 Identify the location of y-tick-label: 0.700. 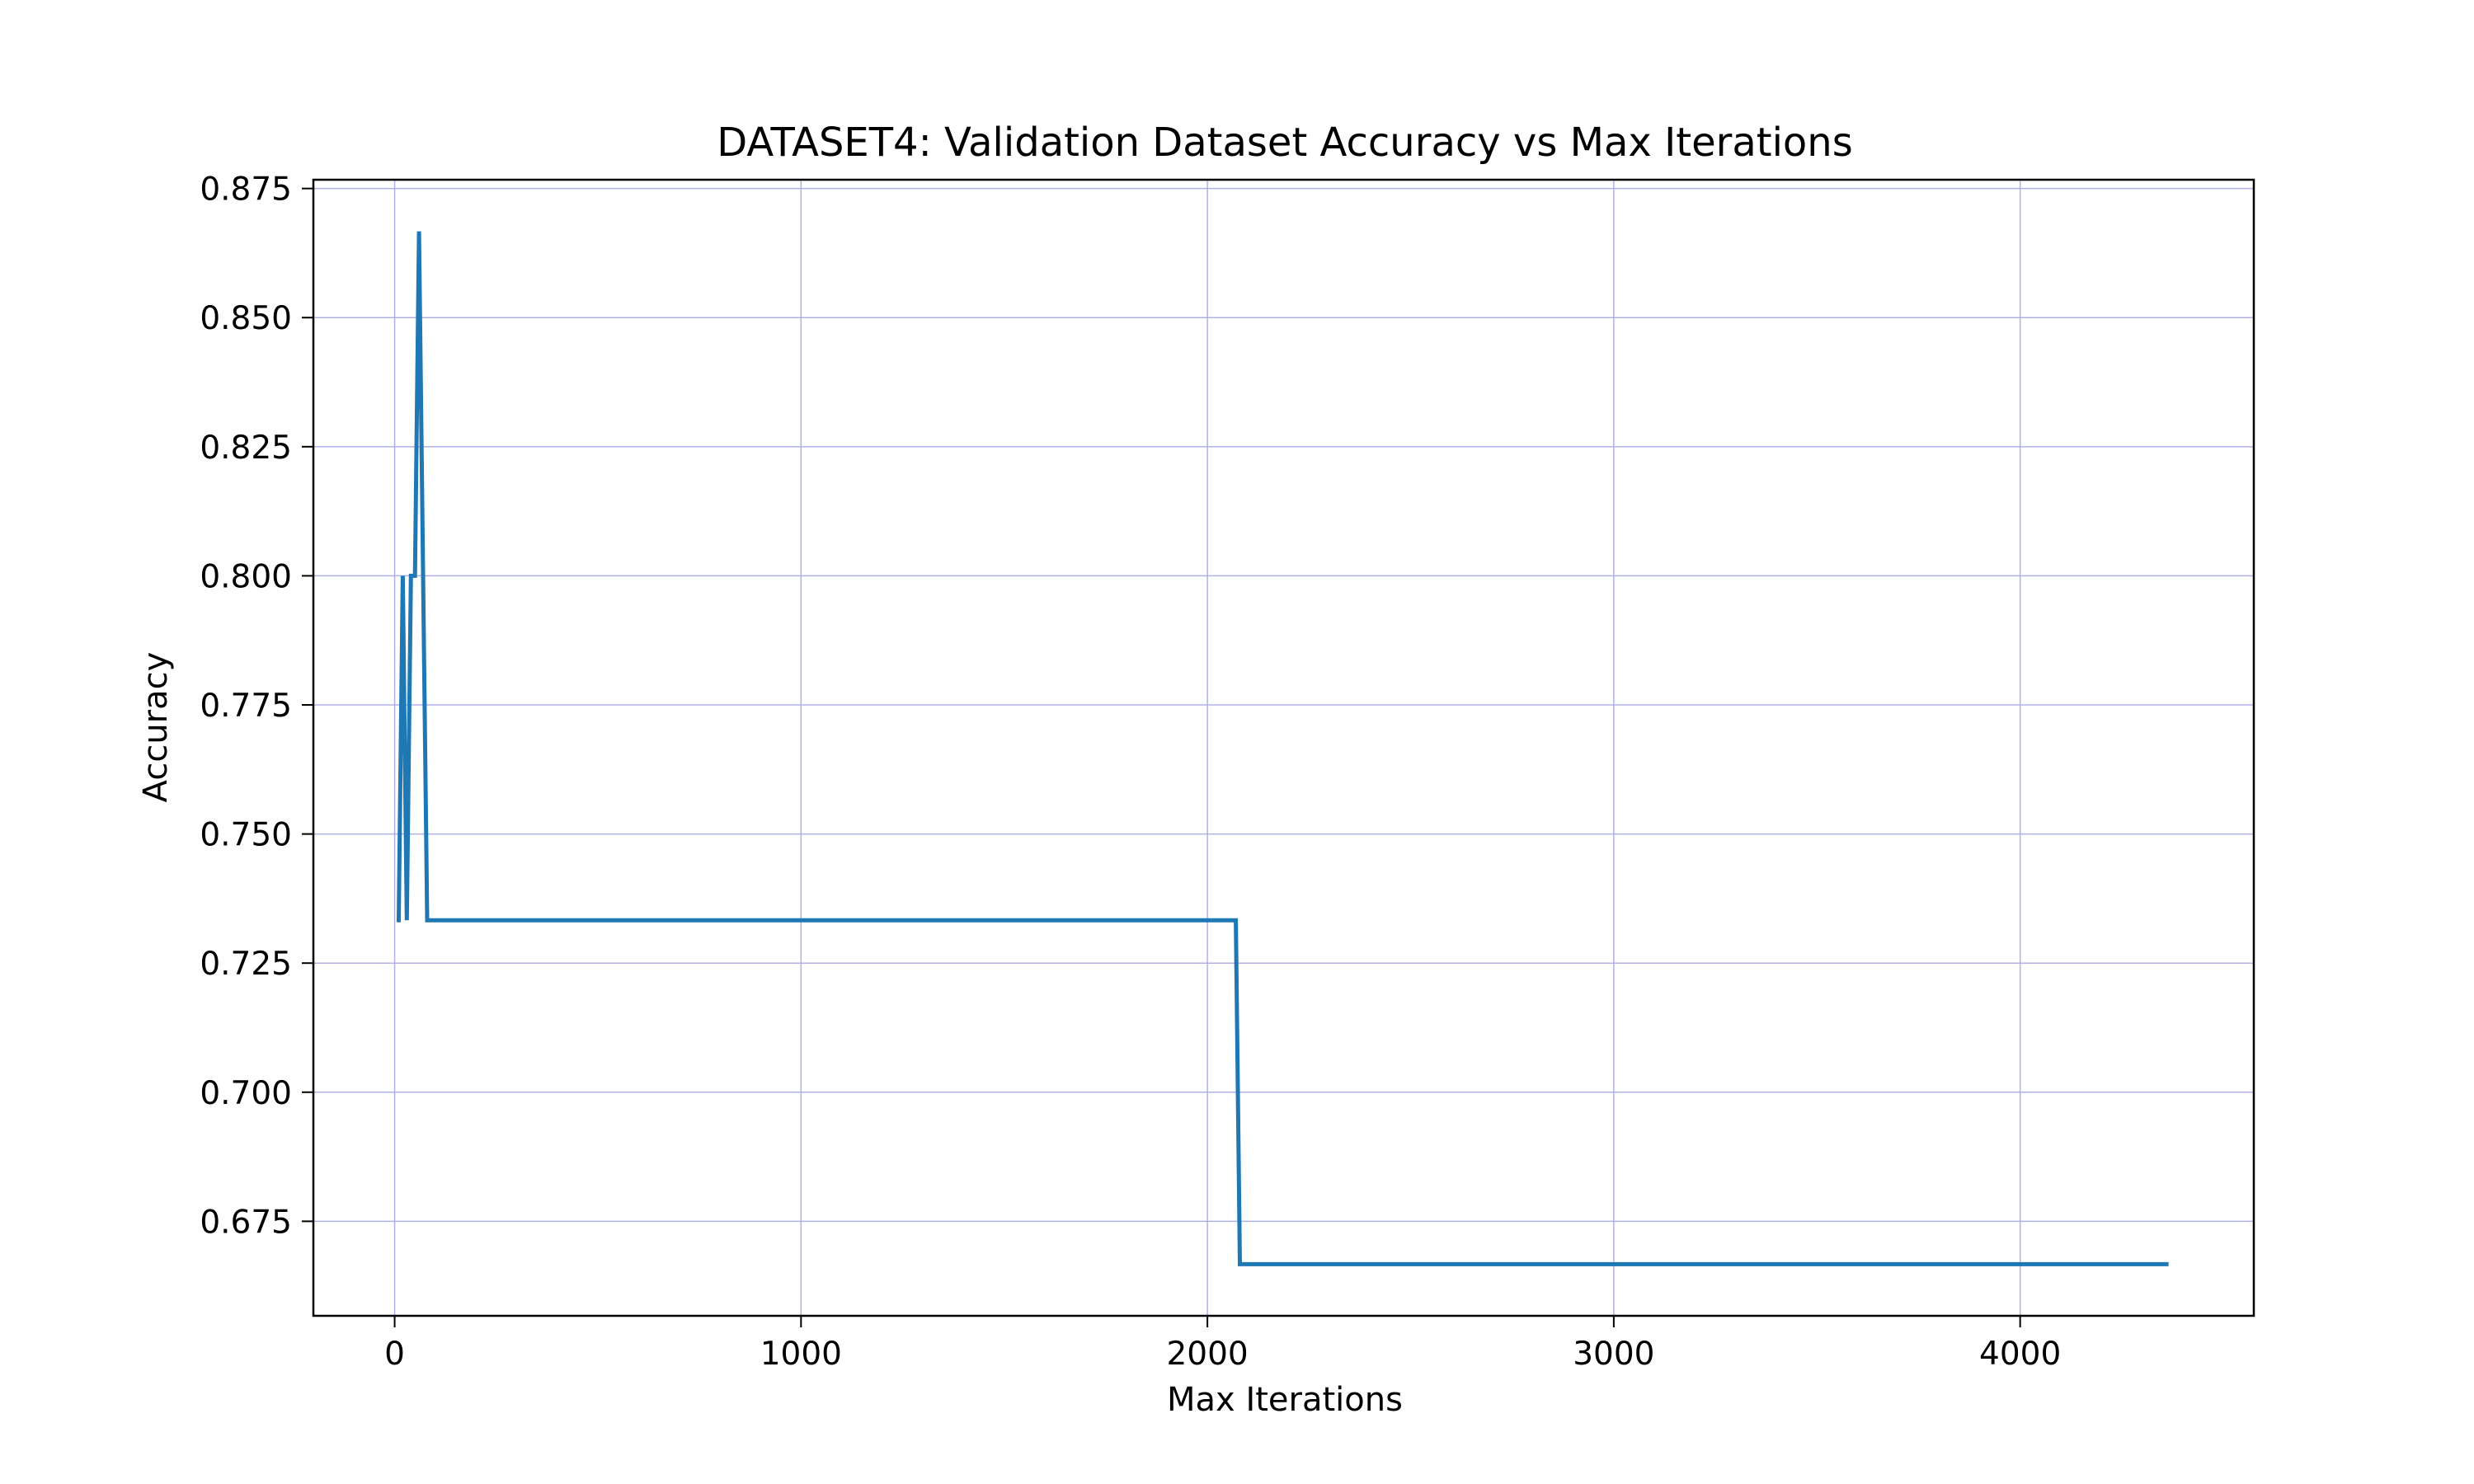
(246, 1093).